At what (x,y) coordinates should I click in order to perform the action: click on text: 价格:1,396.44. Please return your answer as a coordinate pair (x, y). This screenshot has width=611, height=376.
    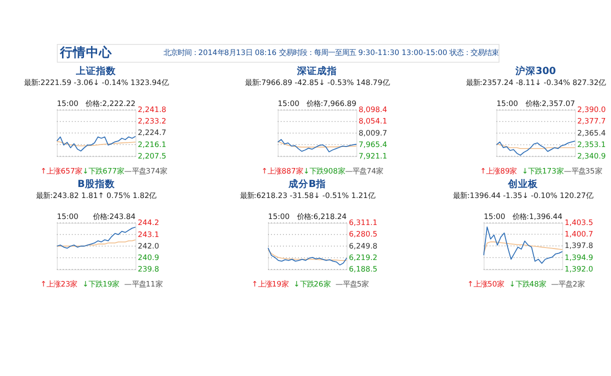
    Looking at the image, I should click on (537, 217).